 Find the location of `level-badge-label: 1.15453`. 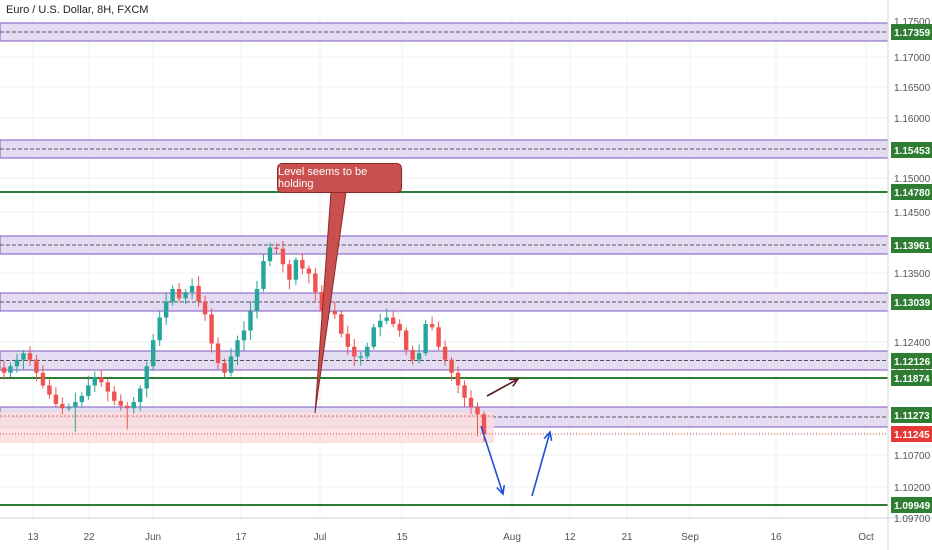

level-badge-label: 1.15453 is located at coordinates (912, 151).